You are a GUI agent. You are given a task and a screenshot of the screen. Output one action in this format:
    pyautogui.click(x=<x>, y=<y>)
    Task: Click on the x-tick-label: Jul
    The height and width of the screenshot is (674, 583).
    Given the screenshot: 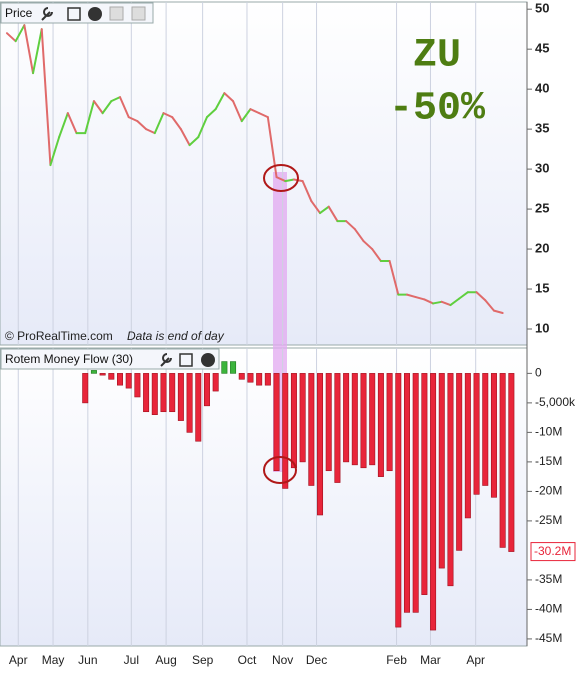 What is the action you would take?
    pyautogui.click(x=131, y=660)
    